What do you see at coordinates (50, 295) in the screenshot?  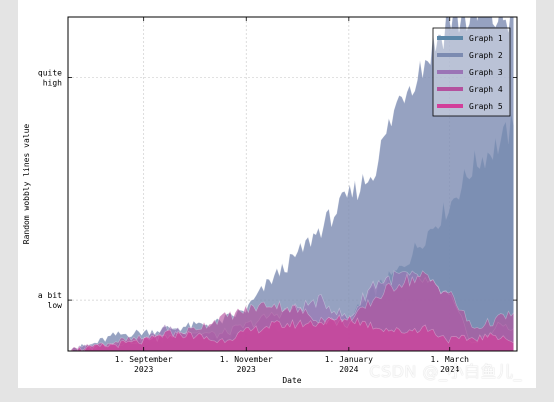 I see `y-tick-label: a bit` at bounding box center [50, 295].